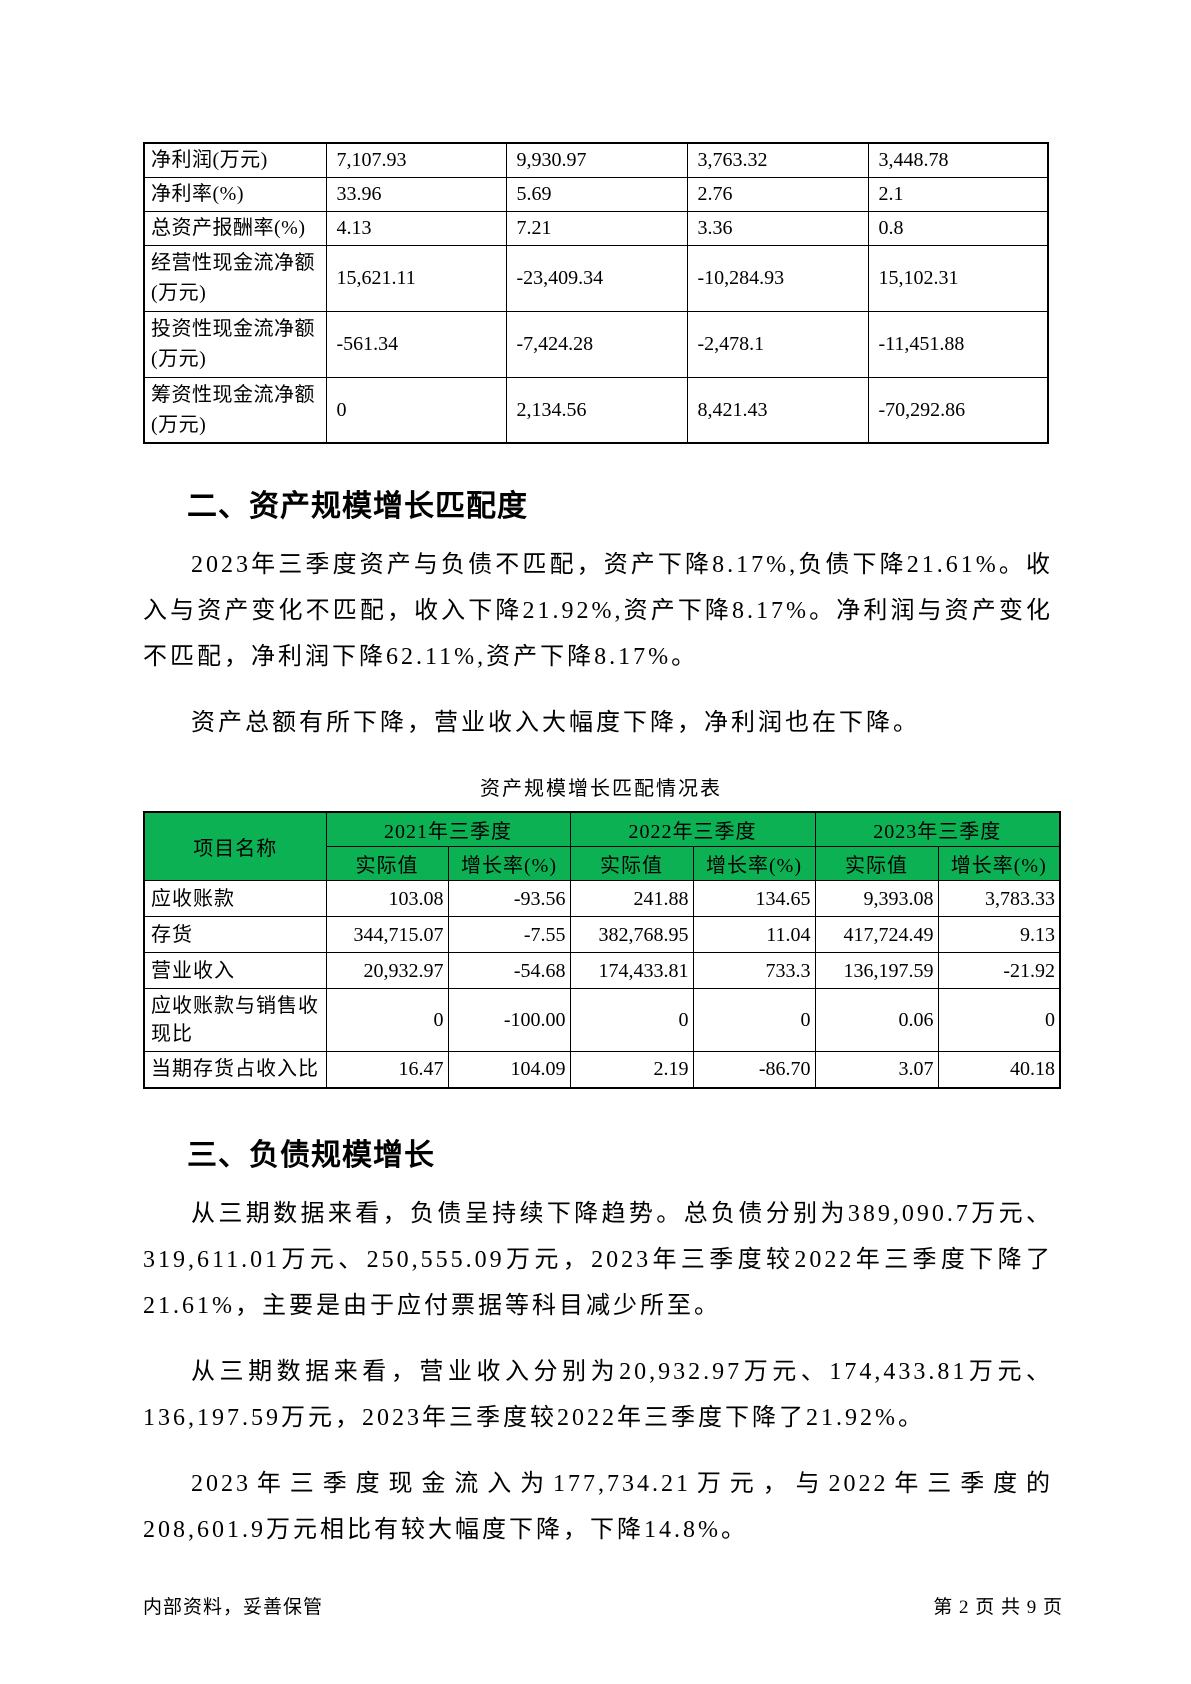  Describe the element at coordinates (387, 1069) in the screenshot. I see `cell-value: 16.47` at that location.